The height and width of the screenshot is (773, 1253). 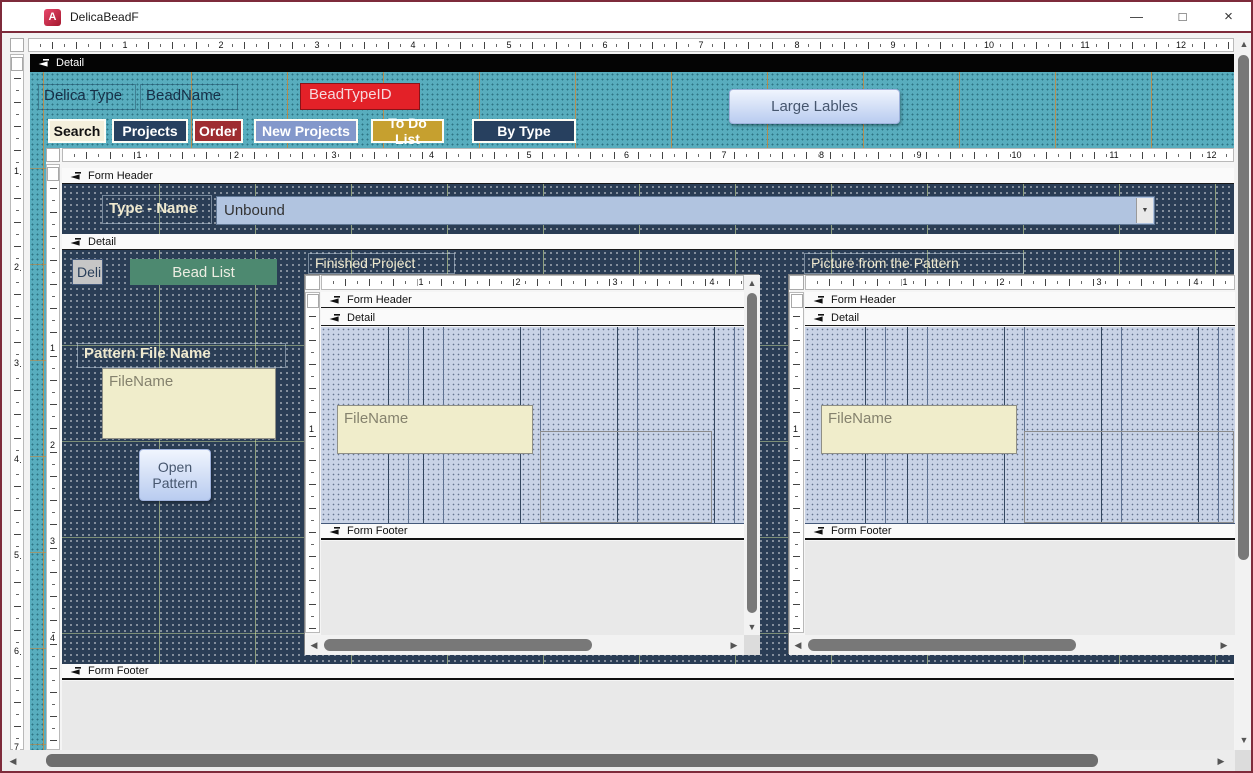 I want to click on bead-list-button: Bead List, so click(x=203, y=272).